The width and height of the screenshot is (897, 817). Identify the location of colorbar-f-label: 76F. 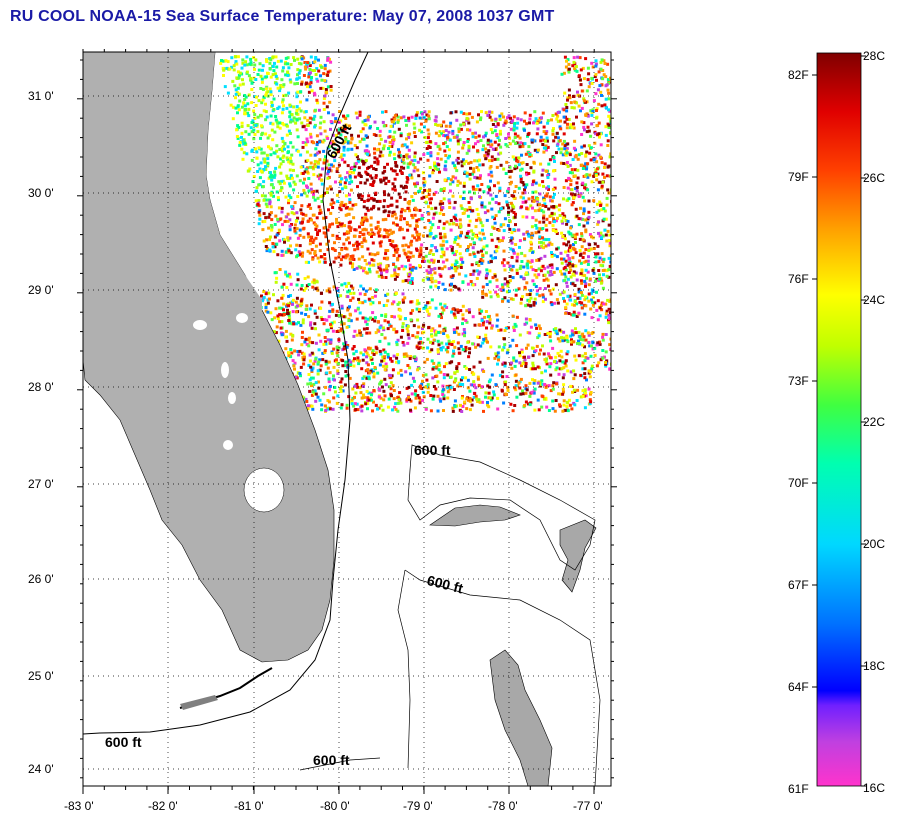
(798, 279).